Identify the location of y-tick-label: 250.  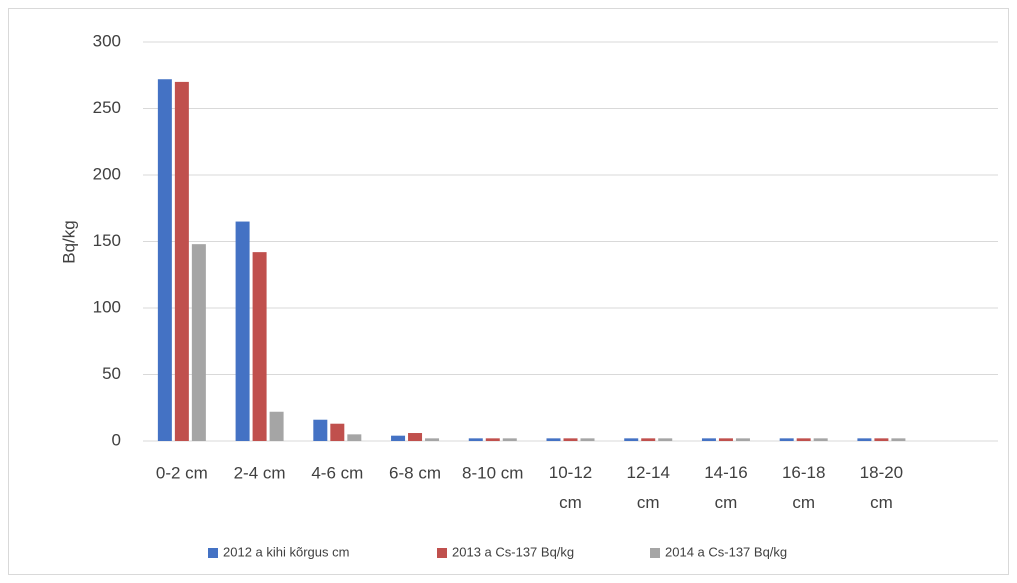
(107, 107).